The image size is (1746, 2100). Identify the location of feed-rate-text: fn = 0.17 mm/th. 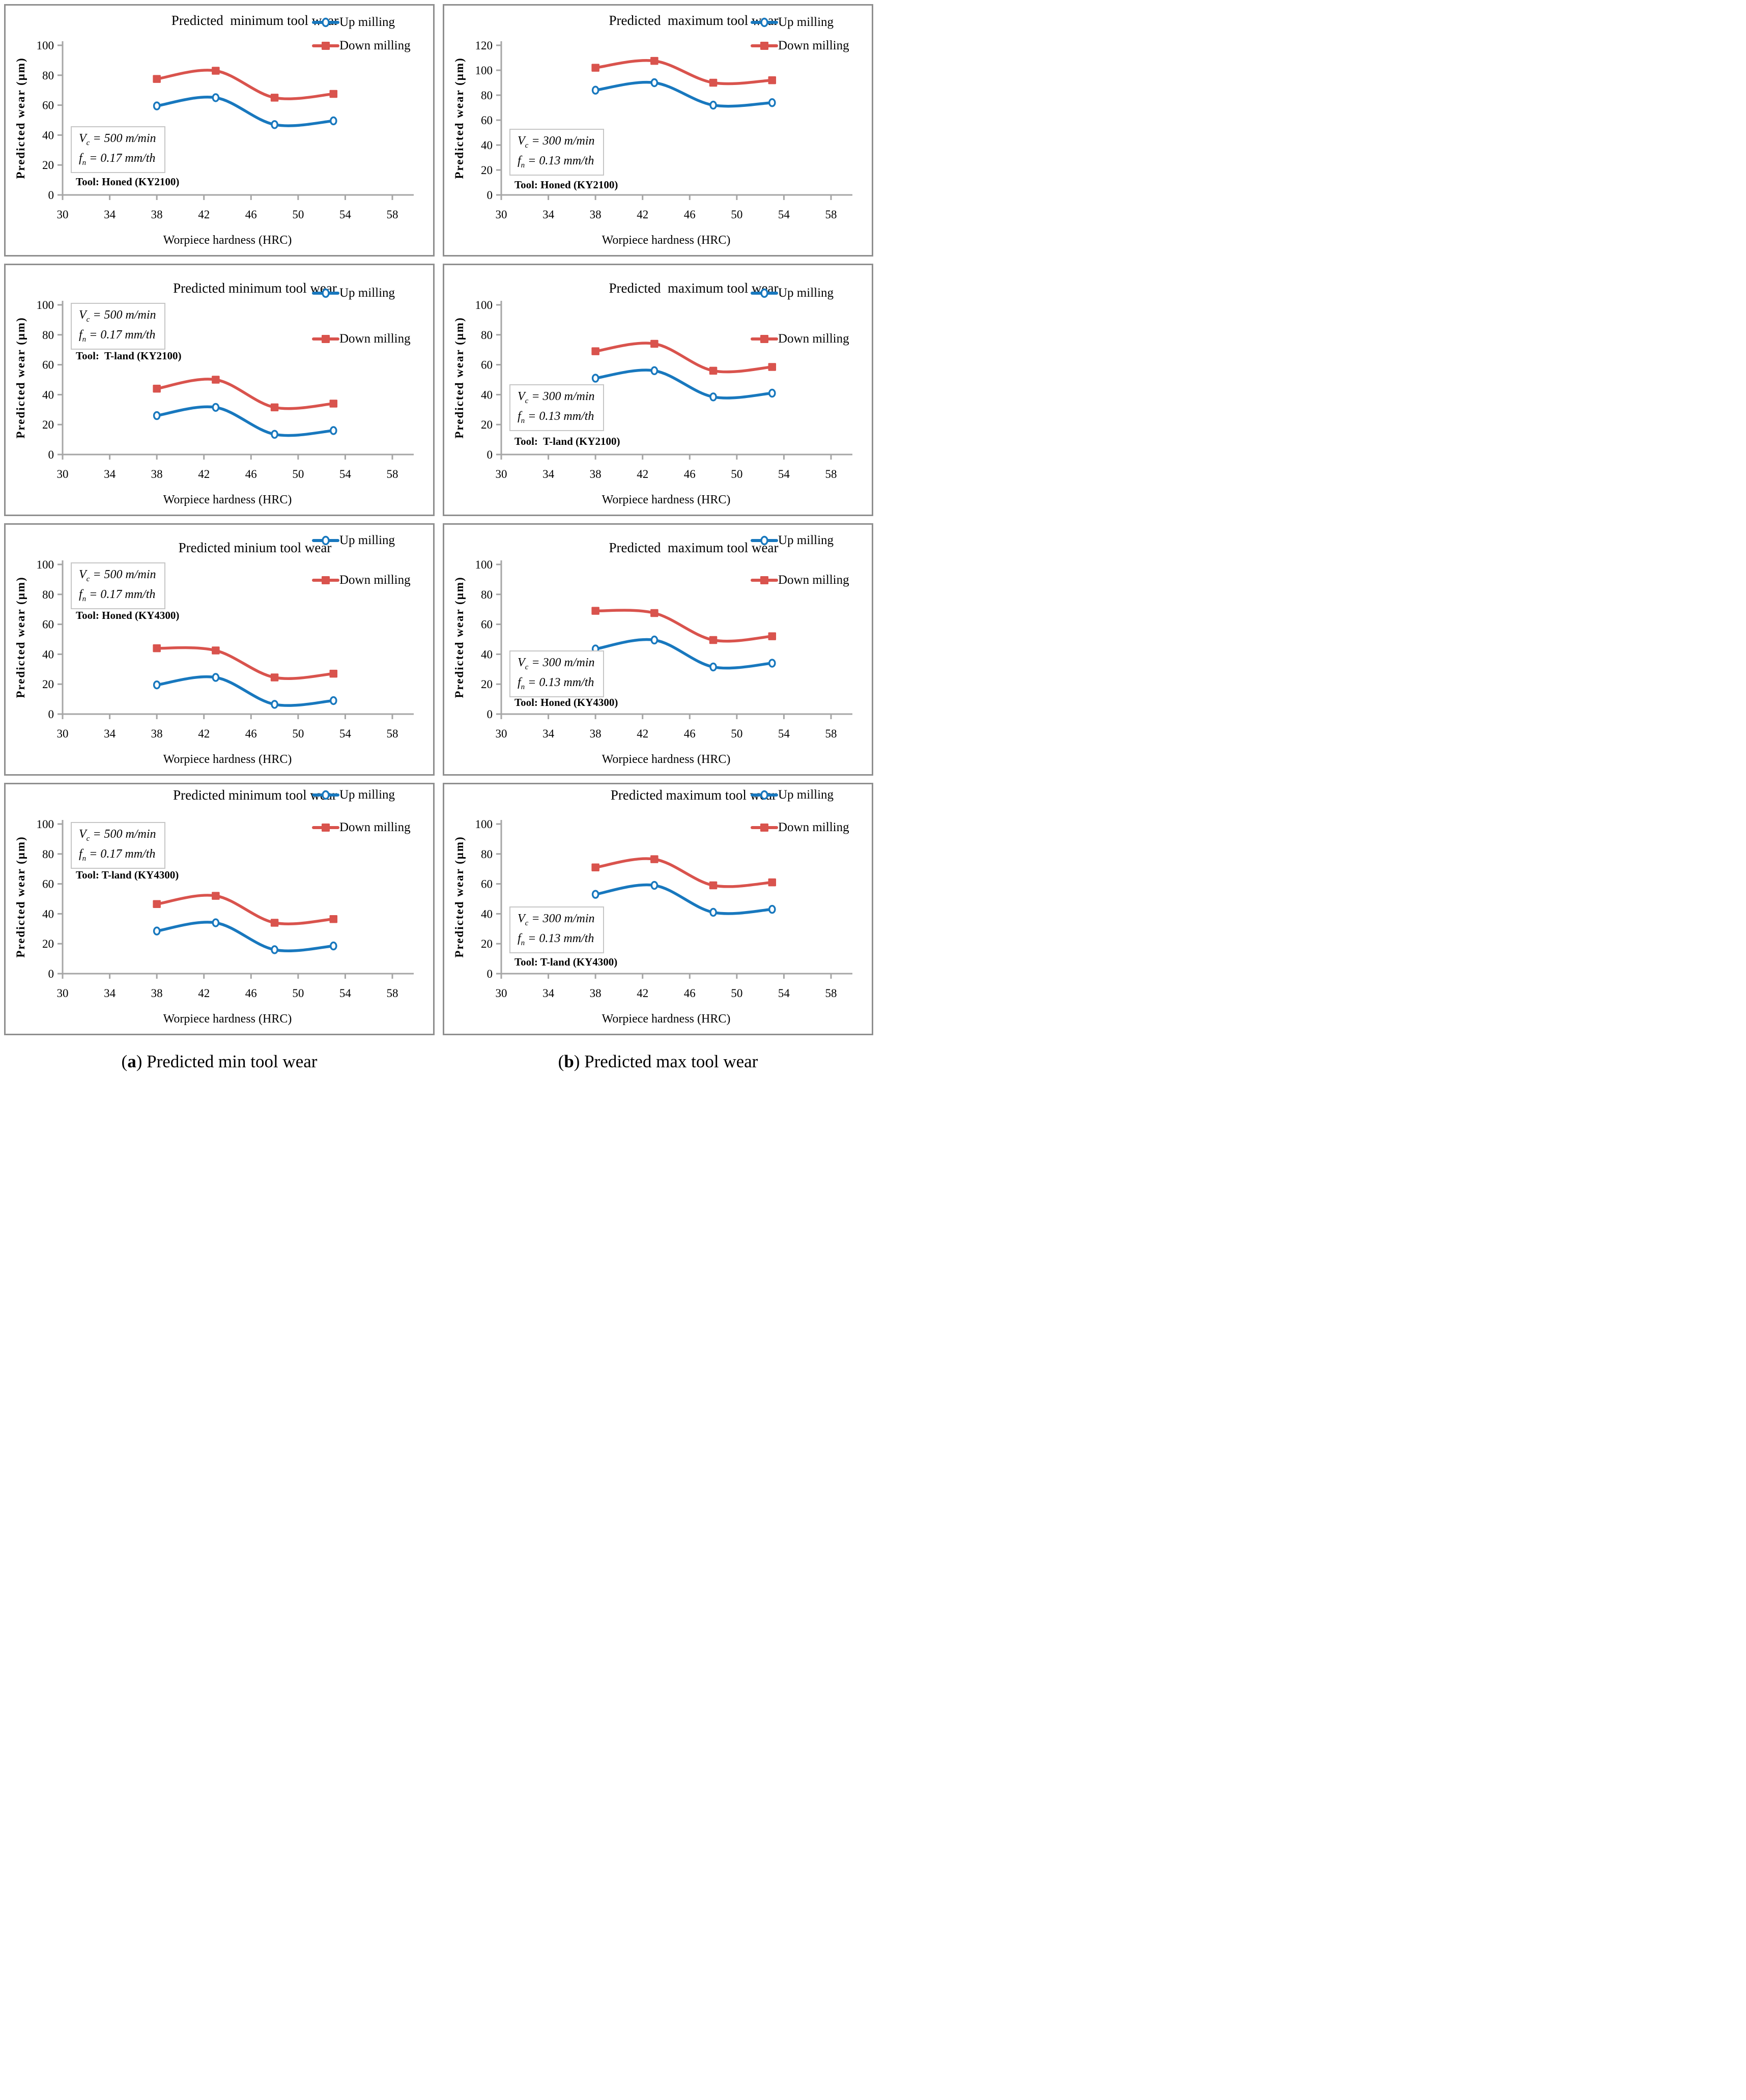
(117, 336).